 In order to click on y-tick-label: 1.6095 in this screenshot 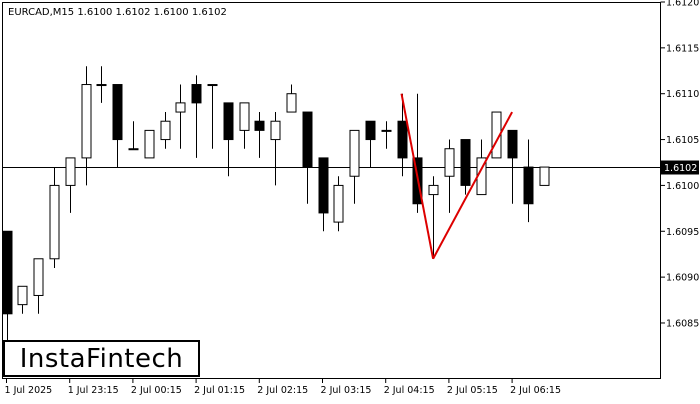, I will do `click(682, 232)`.